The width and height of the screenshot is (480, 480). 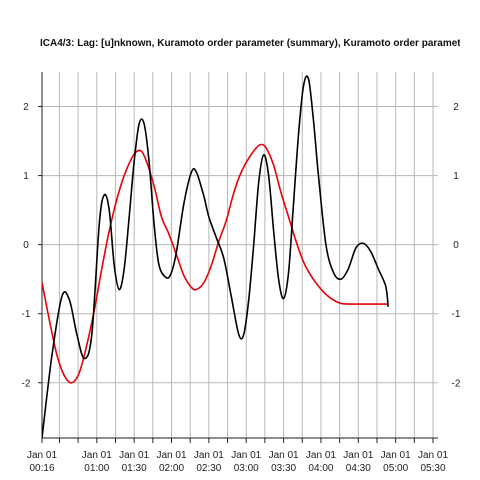 What do you see at coordinates (456, 107) in the screenshot?
I see `y-tick-label-right: 2` at bounding box center [456, 107].